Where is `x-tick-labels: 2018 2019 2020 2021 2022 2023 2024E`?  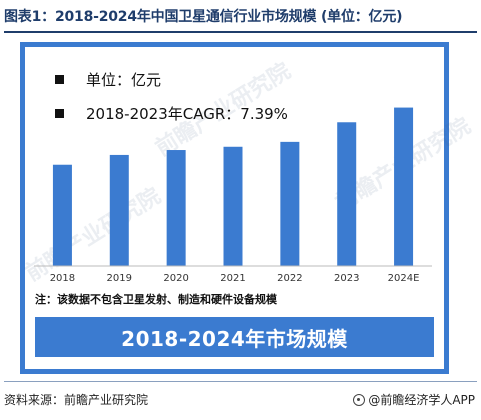 x-tick-labels: 2018 2019 2020 2021 2022 2023 2024E is located at coordinates (235, 278).